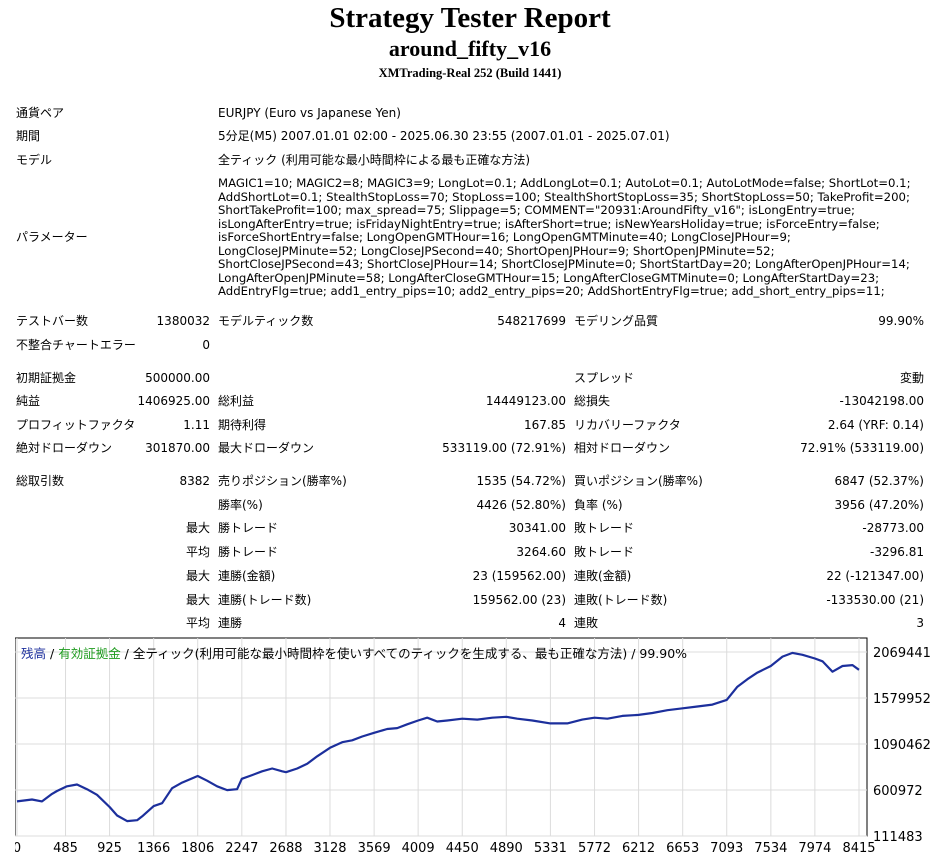 Image resolution: width=940 pixels, height=854 pixels. I want to click on x-tick-label: 2688, so click(285, 847).